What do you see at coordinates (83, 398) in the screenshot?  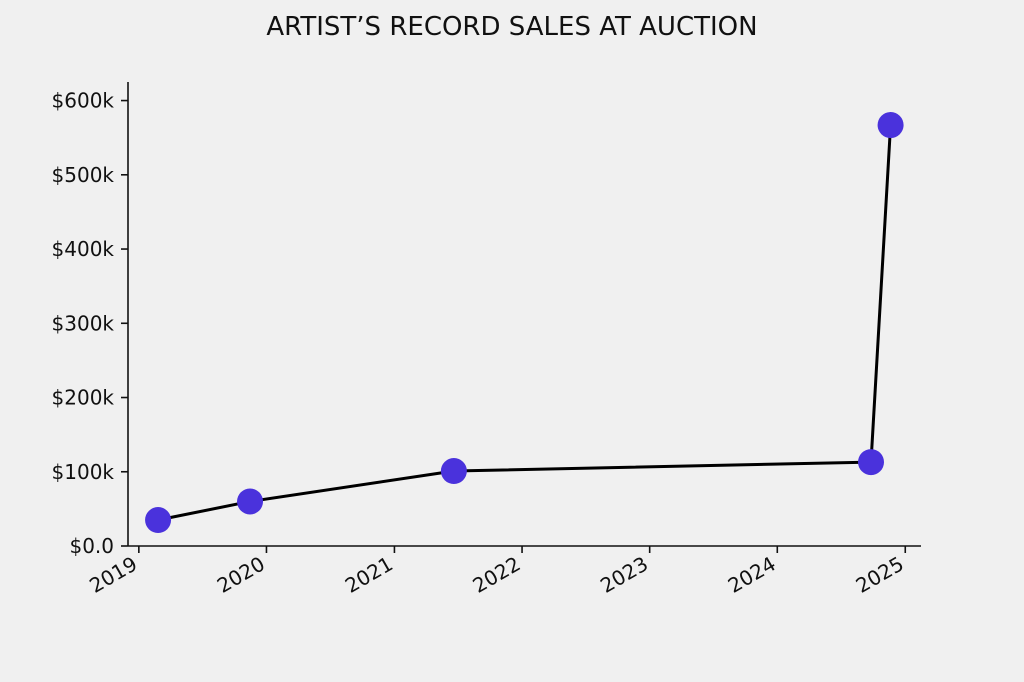 I see `y-tick-label: $200k` at bounding box center [83, 398].